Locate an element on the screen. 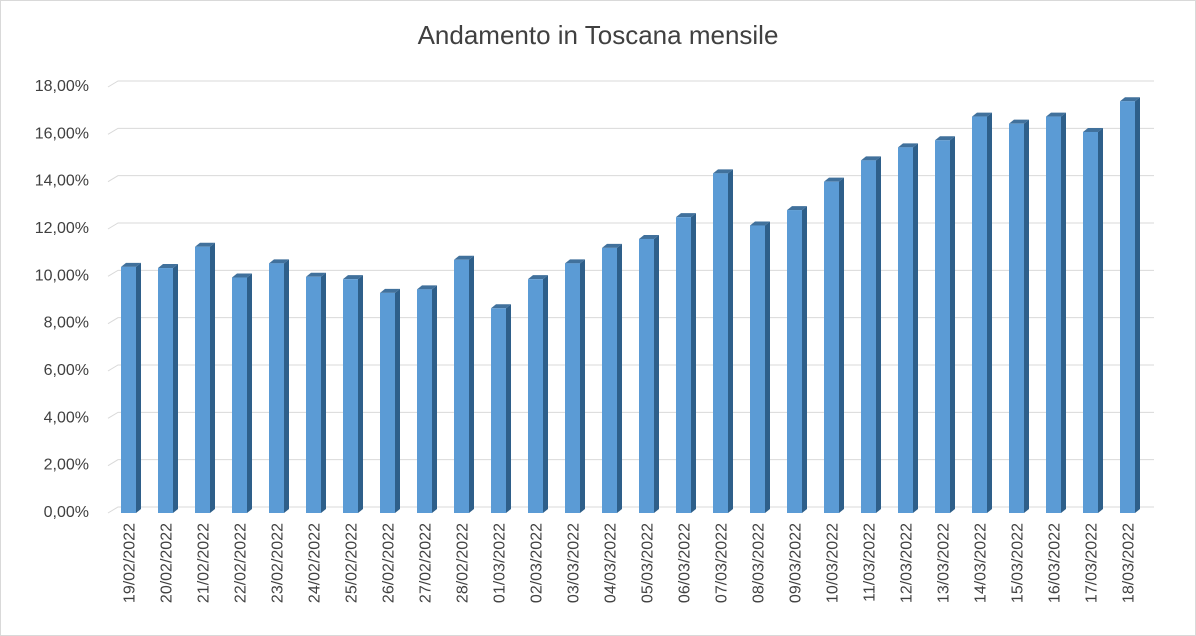  x-tick-label: 09/03/2022 is located at coordinates (796, 563).